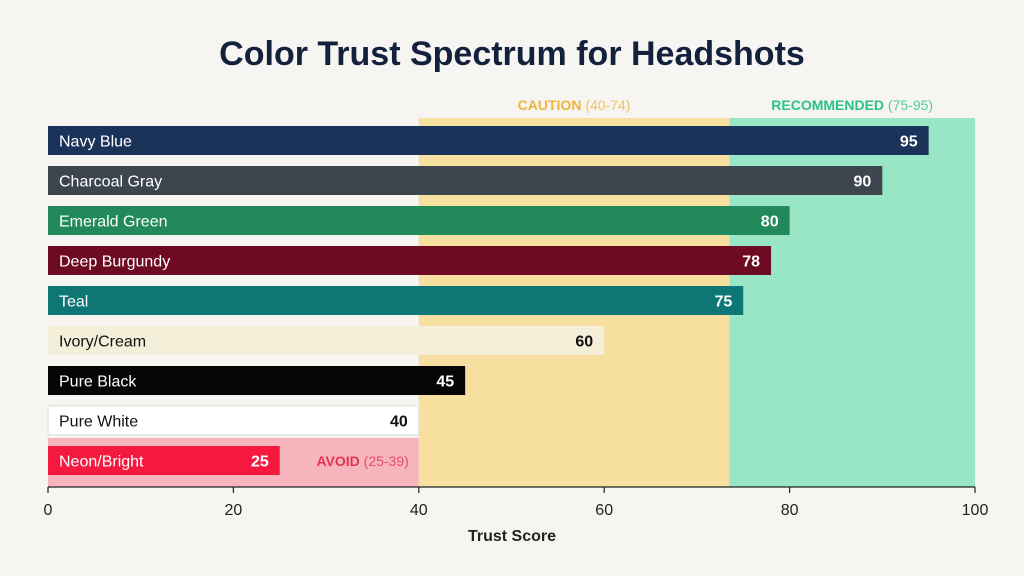 The width and height of the screenshot is (1024, 576). Describe the element at coordinates (98, 382) in the screenshot. I see `bar-category-label: Pure Black` at that location.